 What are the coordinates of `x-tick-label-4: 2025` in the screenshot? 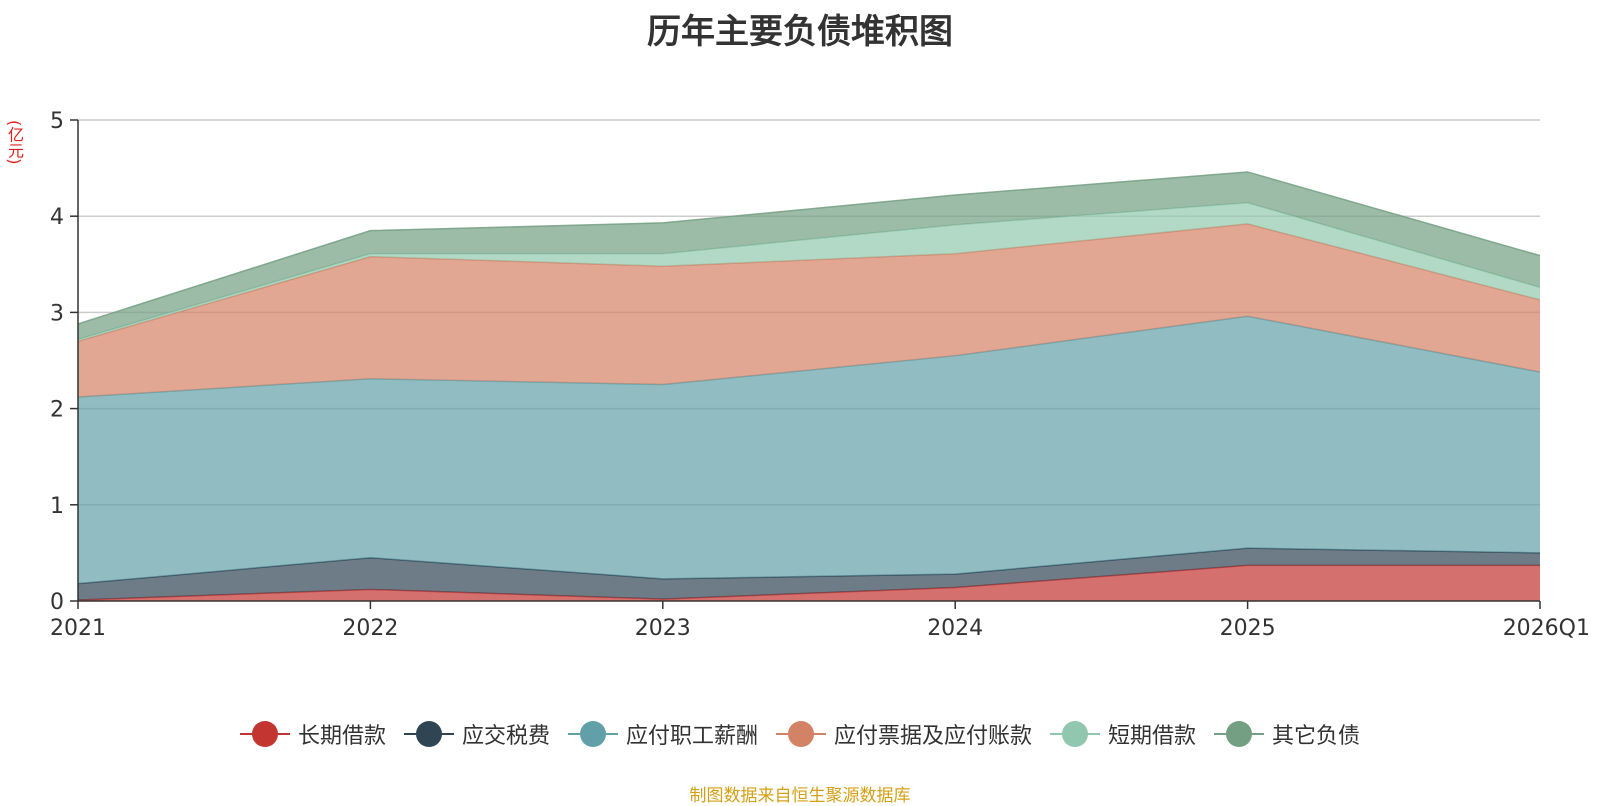 It's located at (1248, 628).